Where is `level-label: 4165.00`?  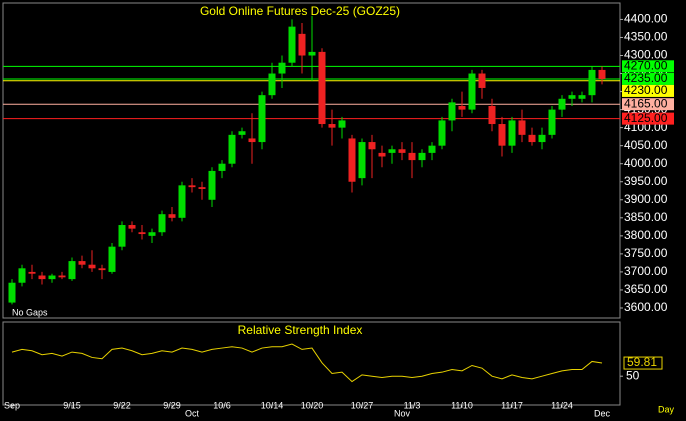 level-label: 4165.00 is located at coordinates (646, 103).